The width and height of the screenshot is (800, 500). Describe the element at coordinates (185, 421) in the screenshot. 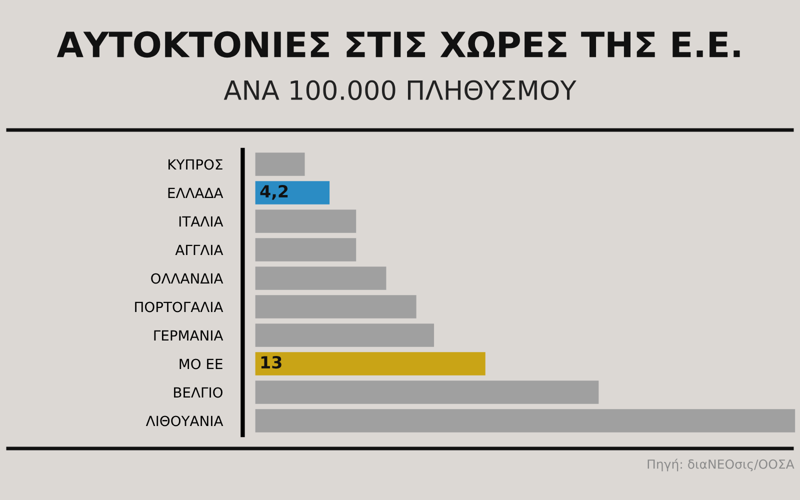

I see `y-tick-label: ΛΙΘΟΥΑΝΙΑ` at that location.